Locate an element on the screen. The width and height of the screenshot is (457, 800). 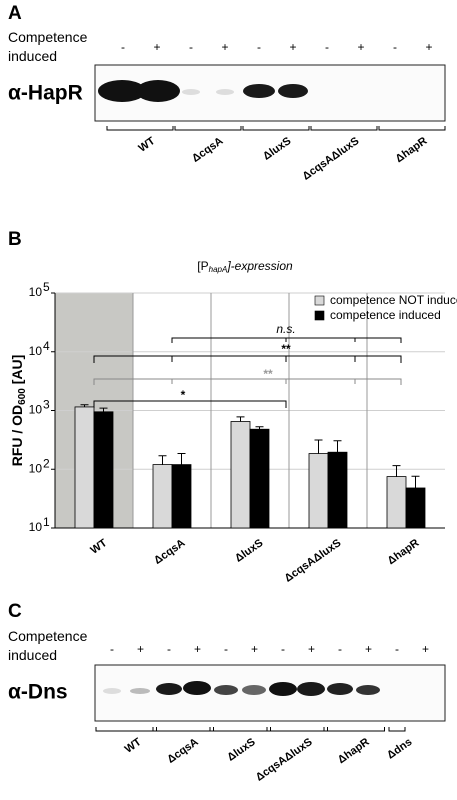
x-tick-label: ΔcqsAΔluxS is located at coordinates (312, 561).